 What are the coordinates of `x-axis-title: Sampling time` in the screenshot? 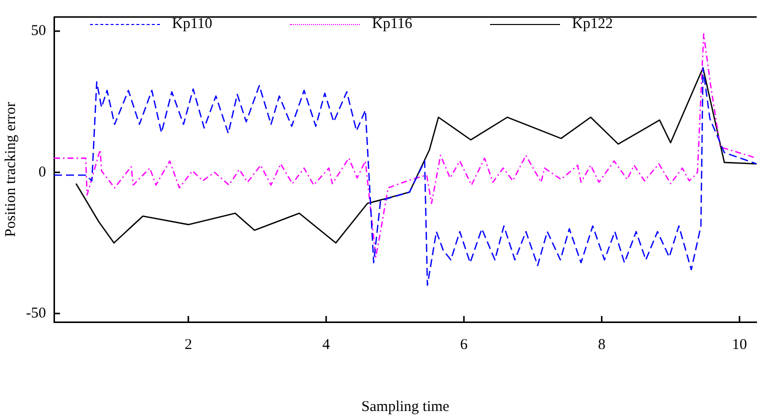 It's located at (405, 406).